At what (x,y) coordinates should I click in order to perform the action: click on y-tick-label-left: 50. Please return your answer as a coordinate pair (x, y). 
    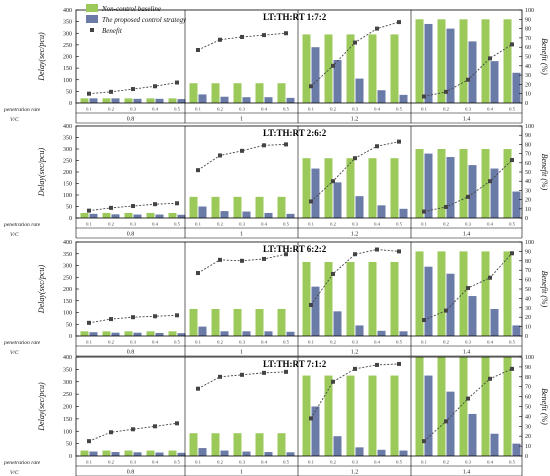
    Looking at the image, I should click on (69, 208).